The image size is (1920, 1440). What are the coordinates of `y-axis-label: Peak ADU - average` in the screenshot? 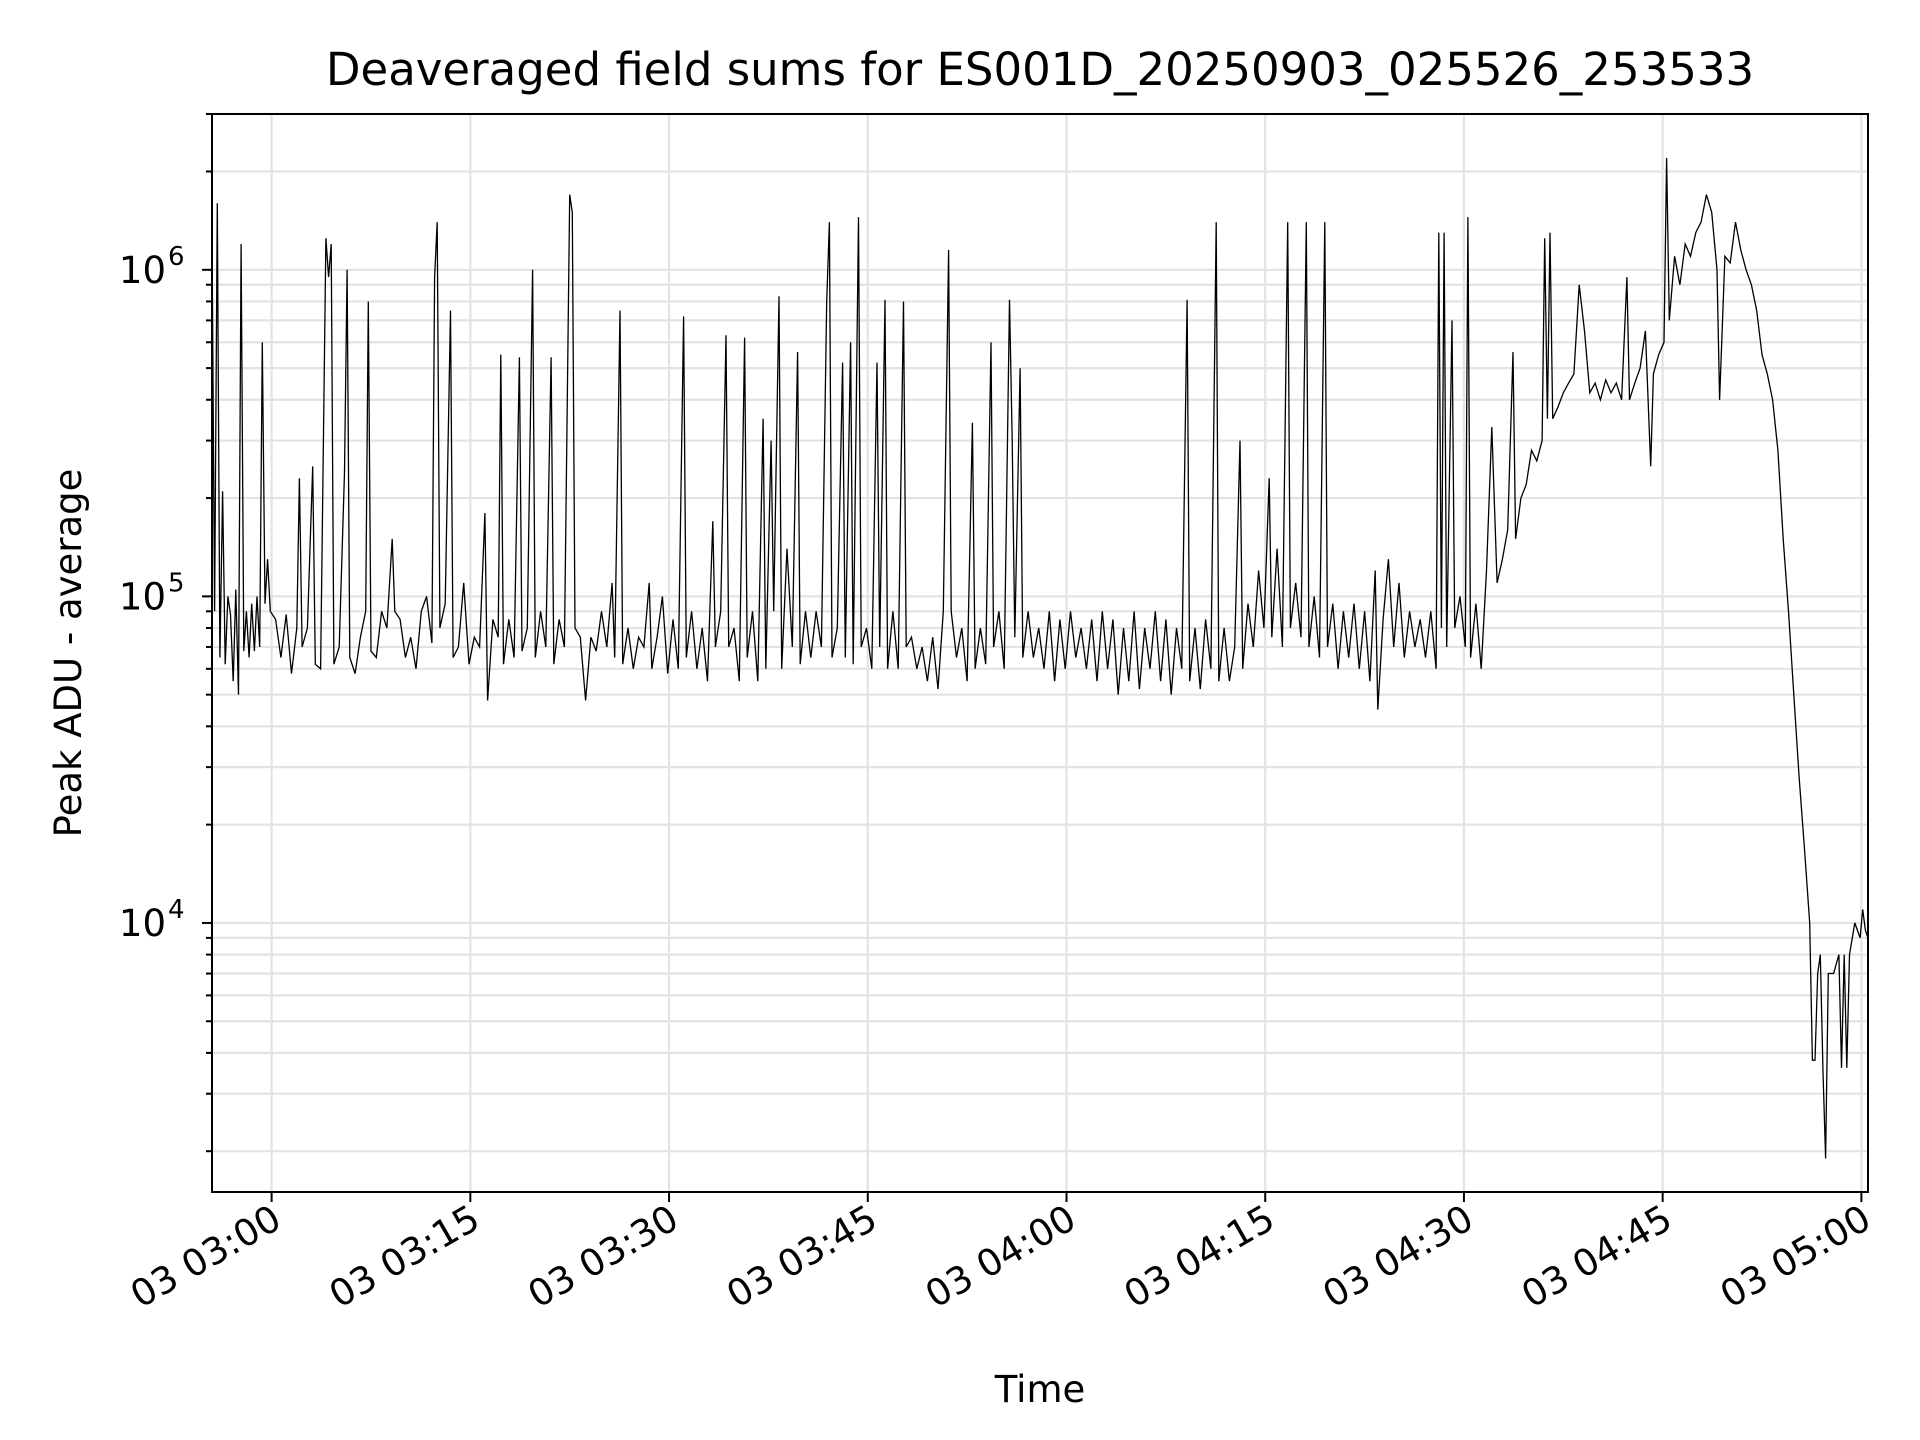 It's located at (68, 653).